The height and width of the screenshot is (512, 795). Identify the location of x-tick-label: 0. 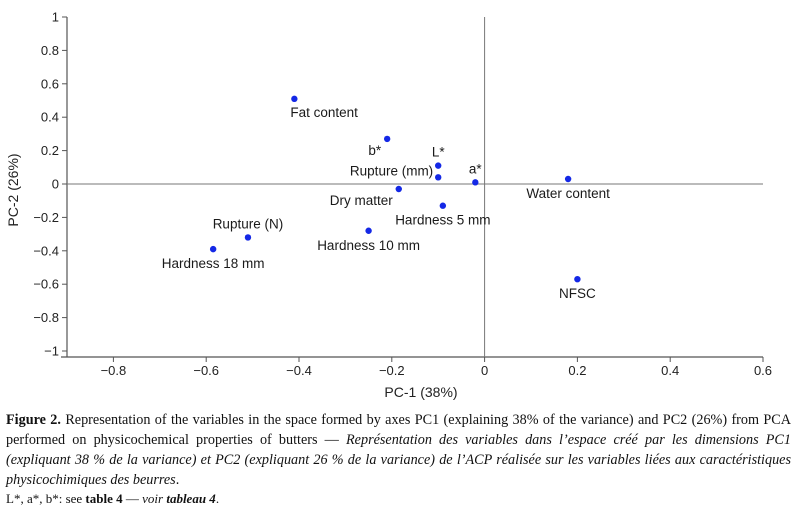
(484, 370).